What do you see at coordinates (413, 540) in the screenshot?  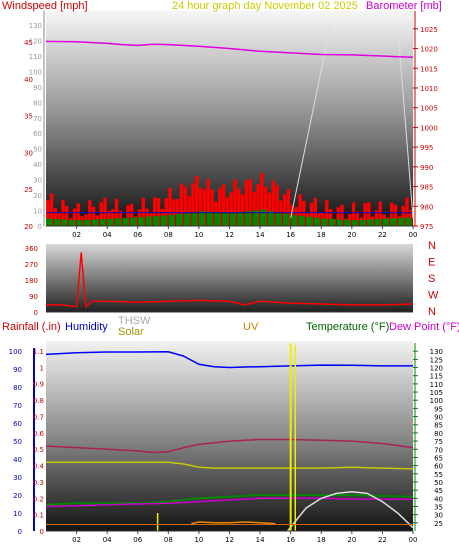 I see `panel3-x-label-00: 00` at bounding box center [413, 540].